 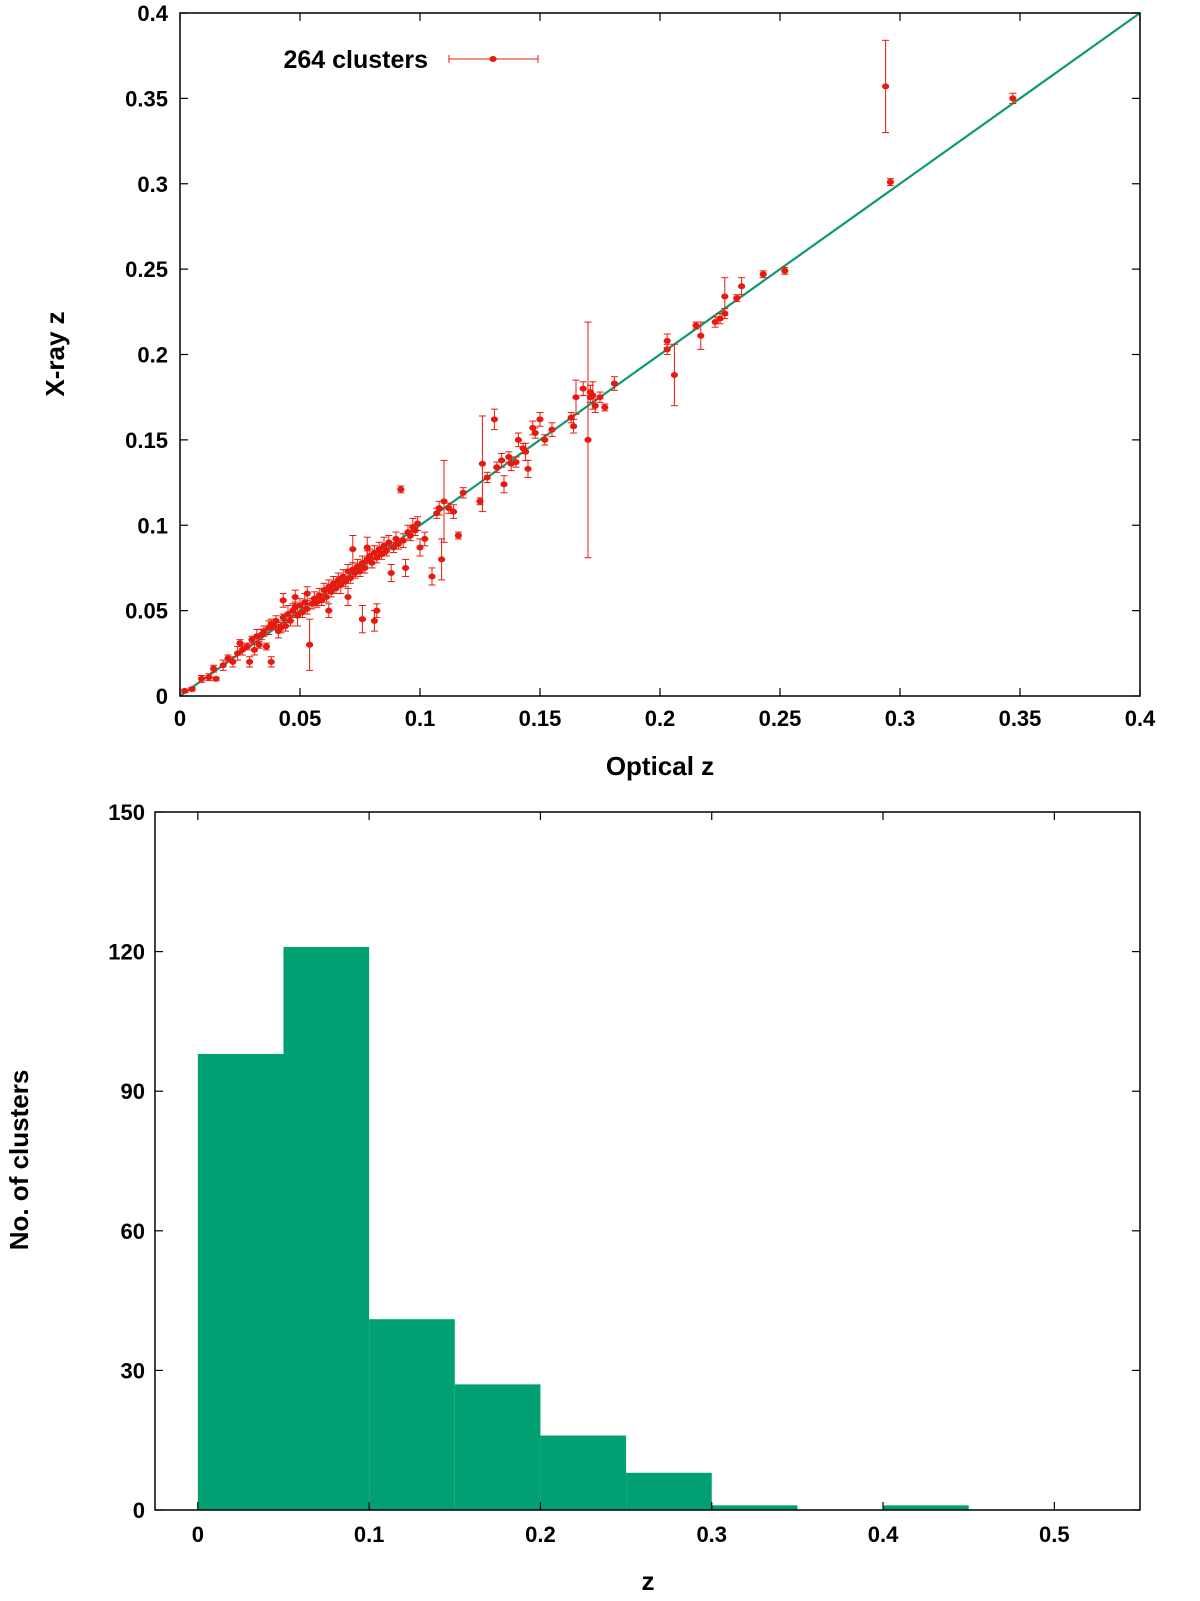 What do you see at coordinates (55, 353) in the screenshot?
I see `scatter-y-axis-title: X-ray z` at bounding box center [55, 353].